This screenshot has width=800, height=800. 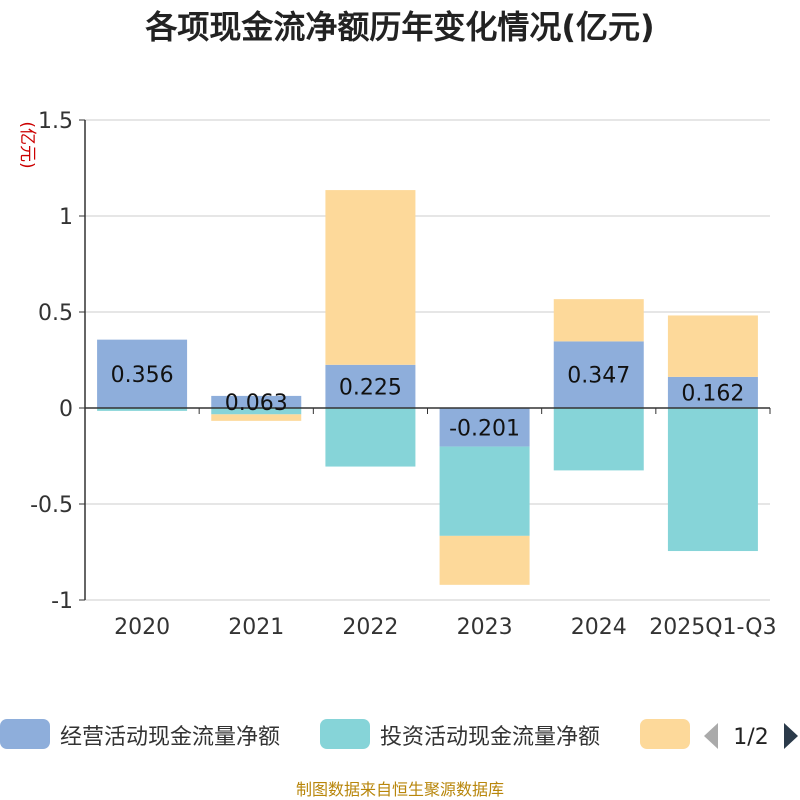 I want to click on next-page-icon, so click(x=791, y=736).